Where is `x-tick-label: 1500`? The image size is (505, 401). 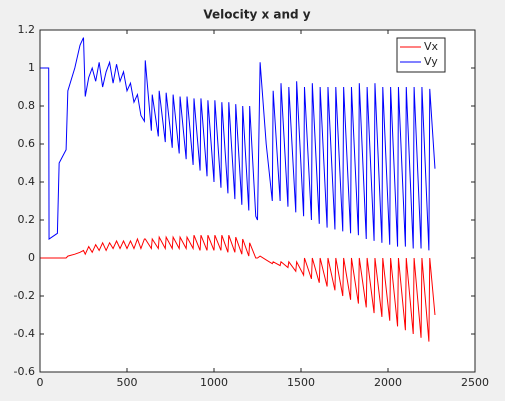 x-tick-label: 1500 is located at coordinates (301, 382).